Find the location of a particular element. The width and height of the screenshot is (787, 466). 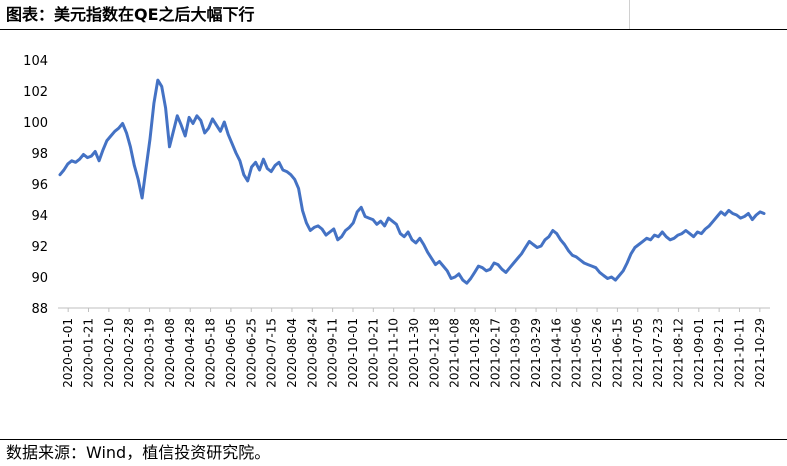

x-tick-label: 2021-09-21 is located at coordinates (719, 353).